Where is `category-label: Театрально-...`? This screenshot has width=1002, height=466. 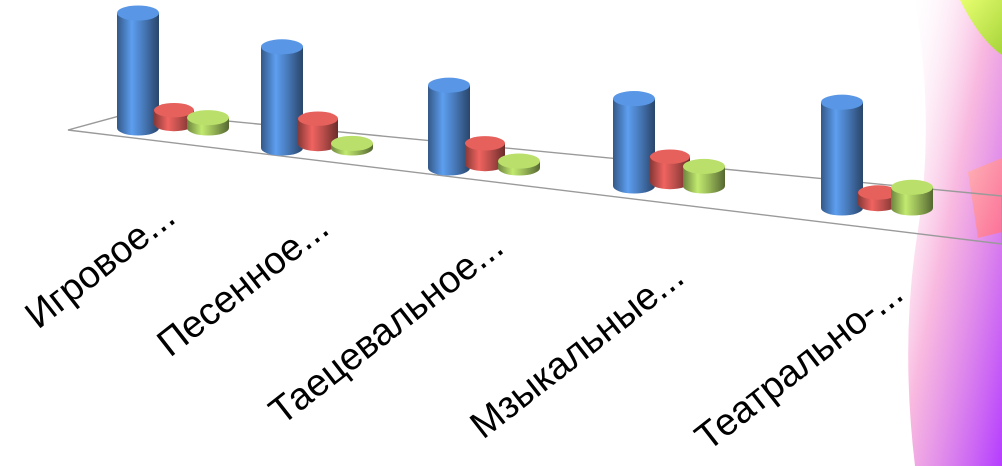 category-label: Театрально-... is located at coordinates (799, 365).